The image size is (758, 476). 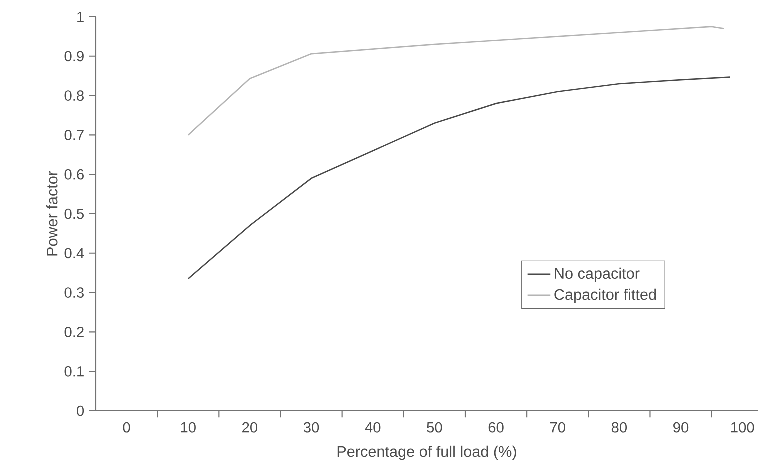 What do you see at coordinates (74, 293) in the screenshot?
I see `y-tick-label: 0.3` at bounding box center [74, 293].